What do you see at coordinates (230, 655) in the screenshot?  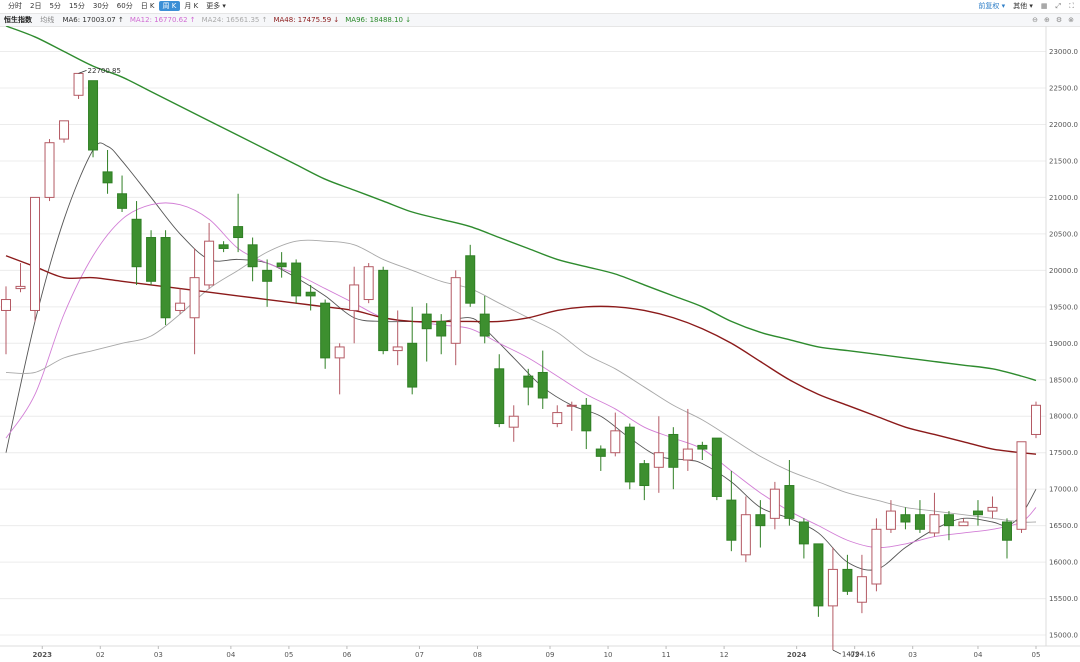 I see `x-tick-label: 04` at bounding box center [230, 655].